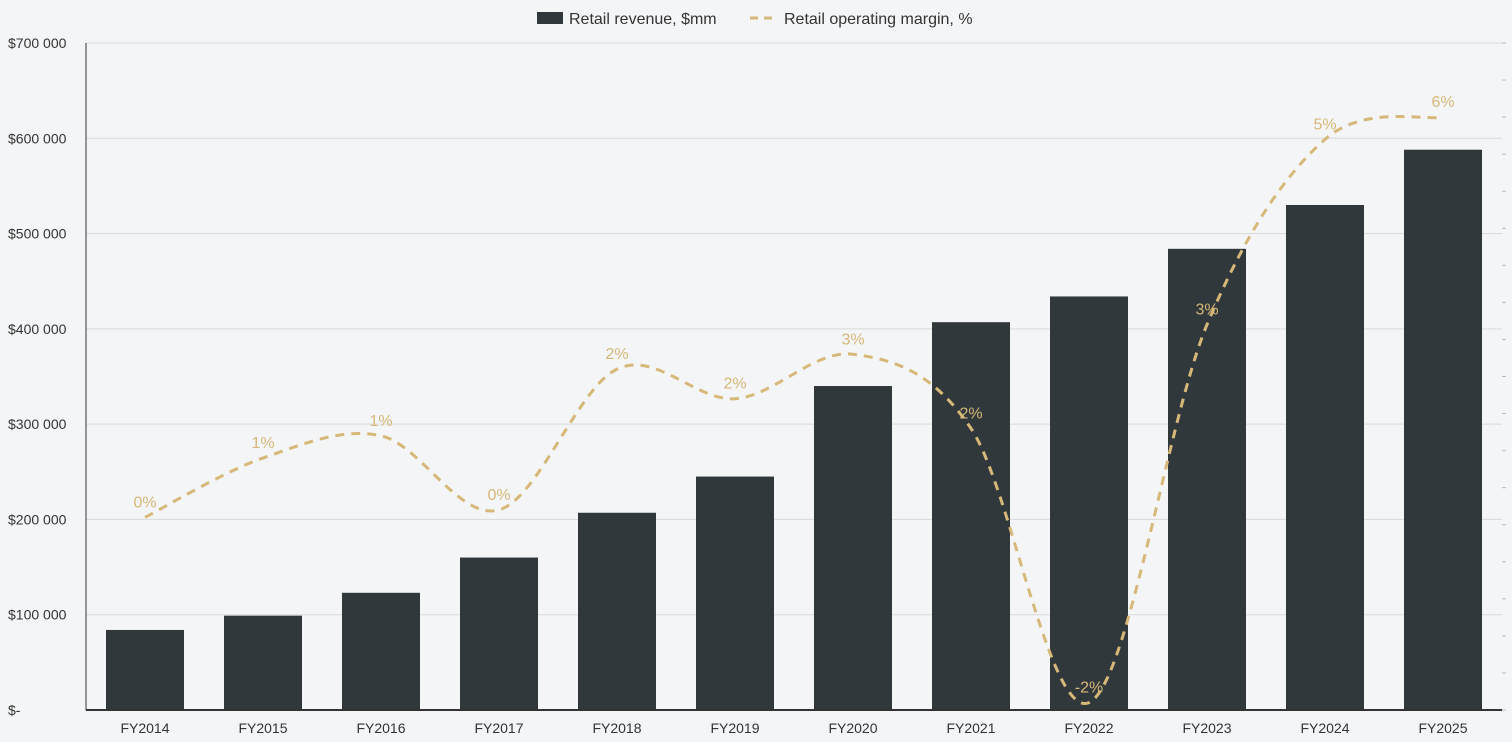 This screenshot has width=1512, height=742. Describe the element at coordinates (643, 19) in the screenshot. I see `legend-revenue-label: Retail revenue, $mm` at that location.